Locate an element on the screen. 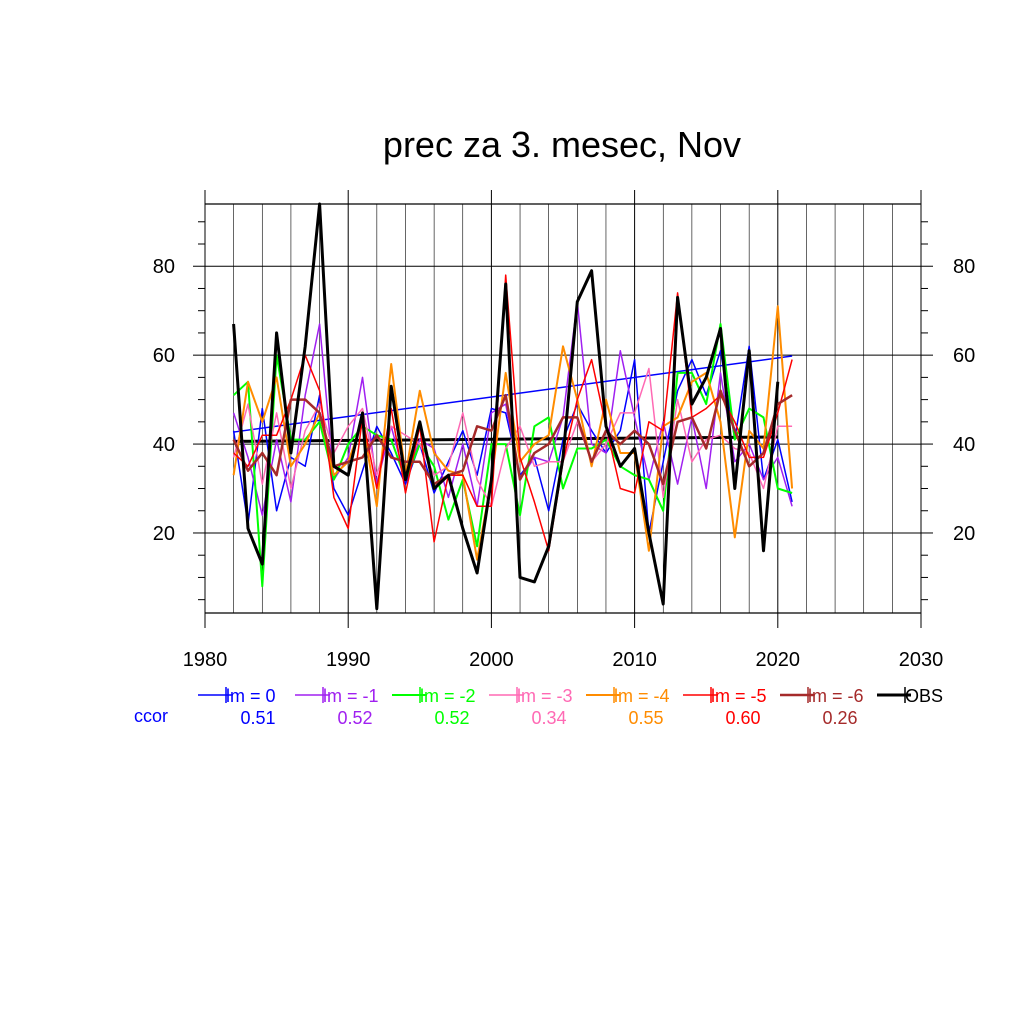 This screenshot has width=1024, height=1024. x-tick-label: 2000 is located at coordinates (491, 660).